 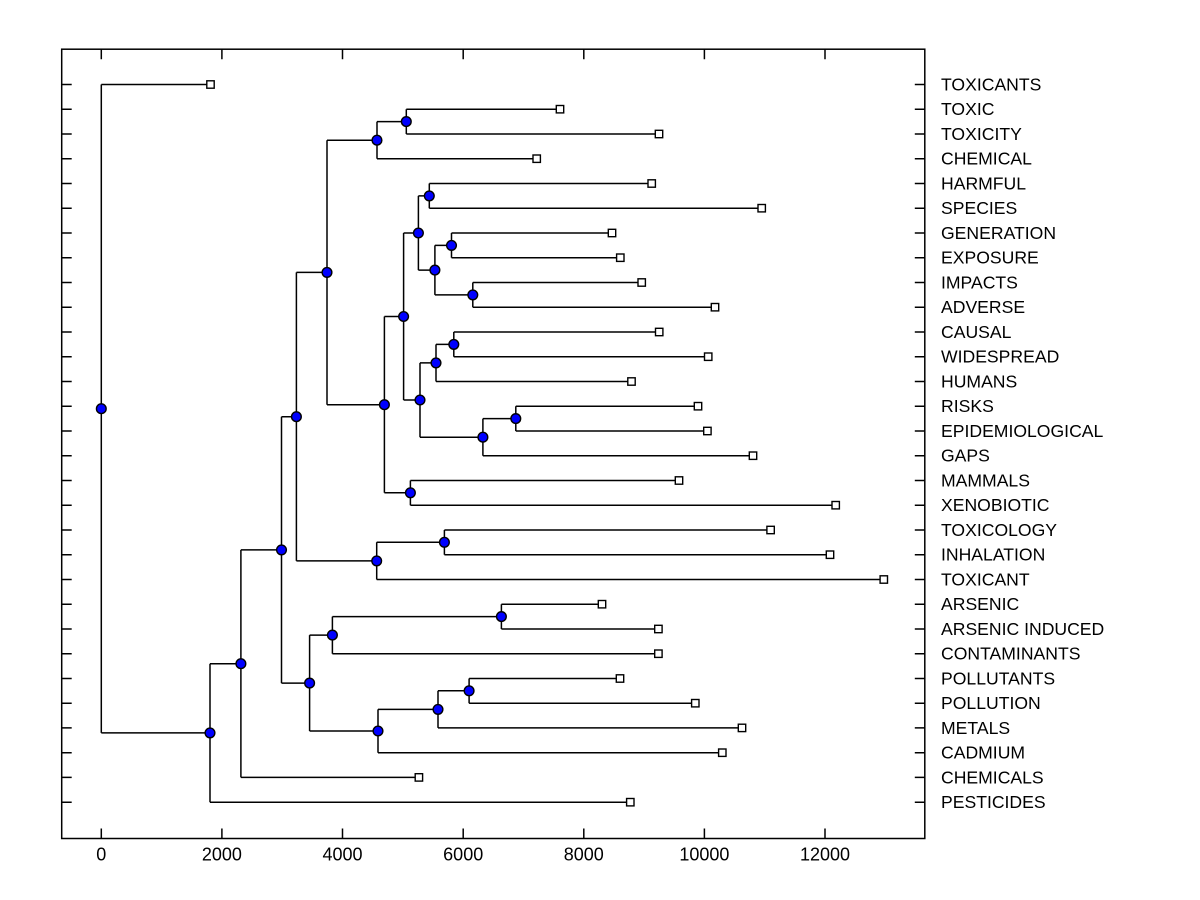 What do you see at coordinates (979, 208) in the screenshot?
I see `svg-text: SPECIES` at bounding box center [979, 208].